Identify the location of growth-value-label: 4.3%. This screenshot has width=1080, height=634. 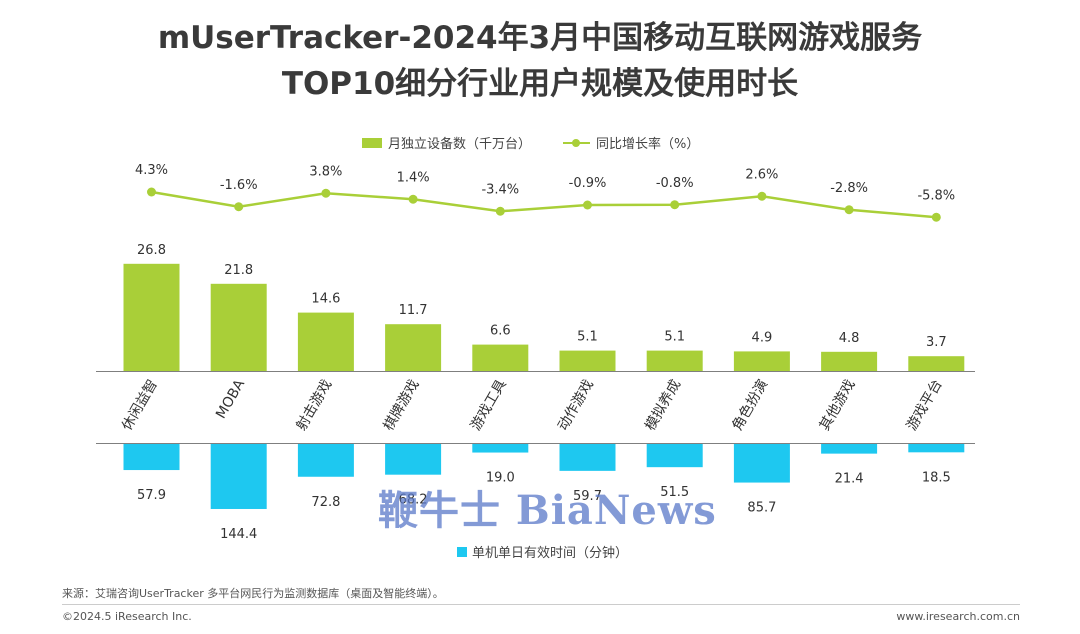
(151, 170).